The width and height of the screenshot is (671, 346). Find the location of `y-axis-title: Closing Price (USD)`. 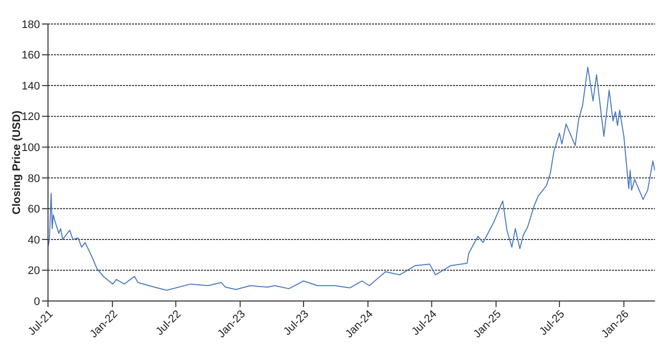

y-axis-title: Closing Price (USD) is located at coordinates (16, 162).